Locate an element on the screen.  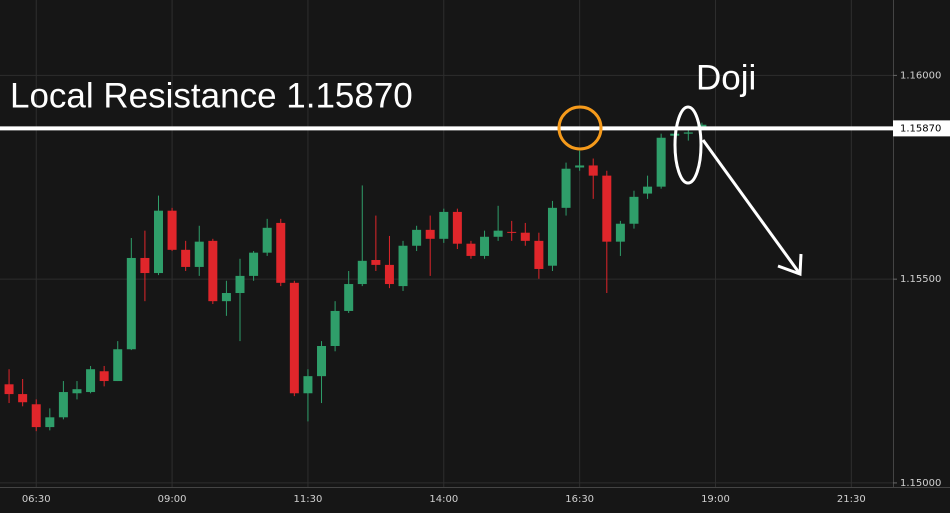
x-tick-label: 21:30 is located at coordinates (851, 499).